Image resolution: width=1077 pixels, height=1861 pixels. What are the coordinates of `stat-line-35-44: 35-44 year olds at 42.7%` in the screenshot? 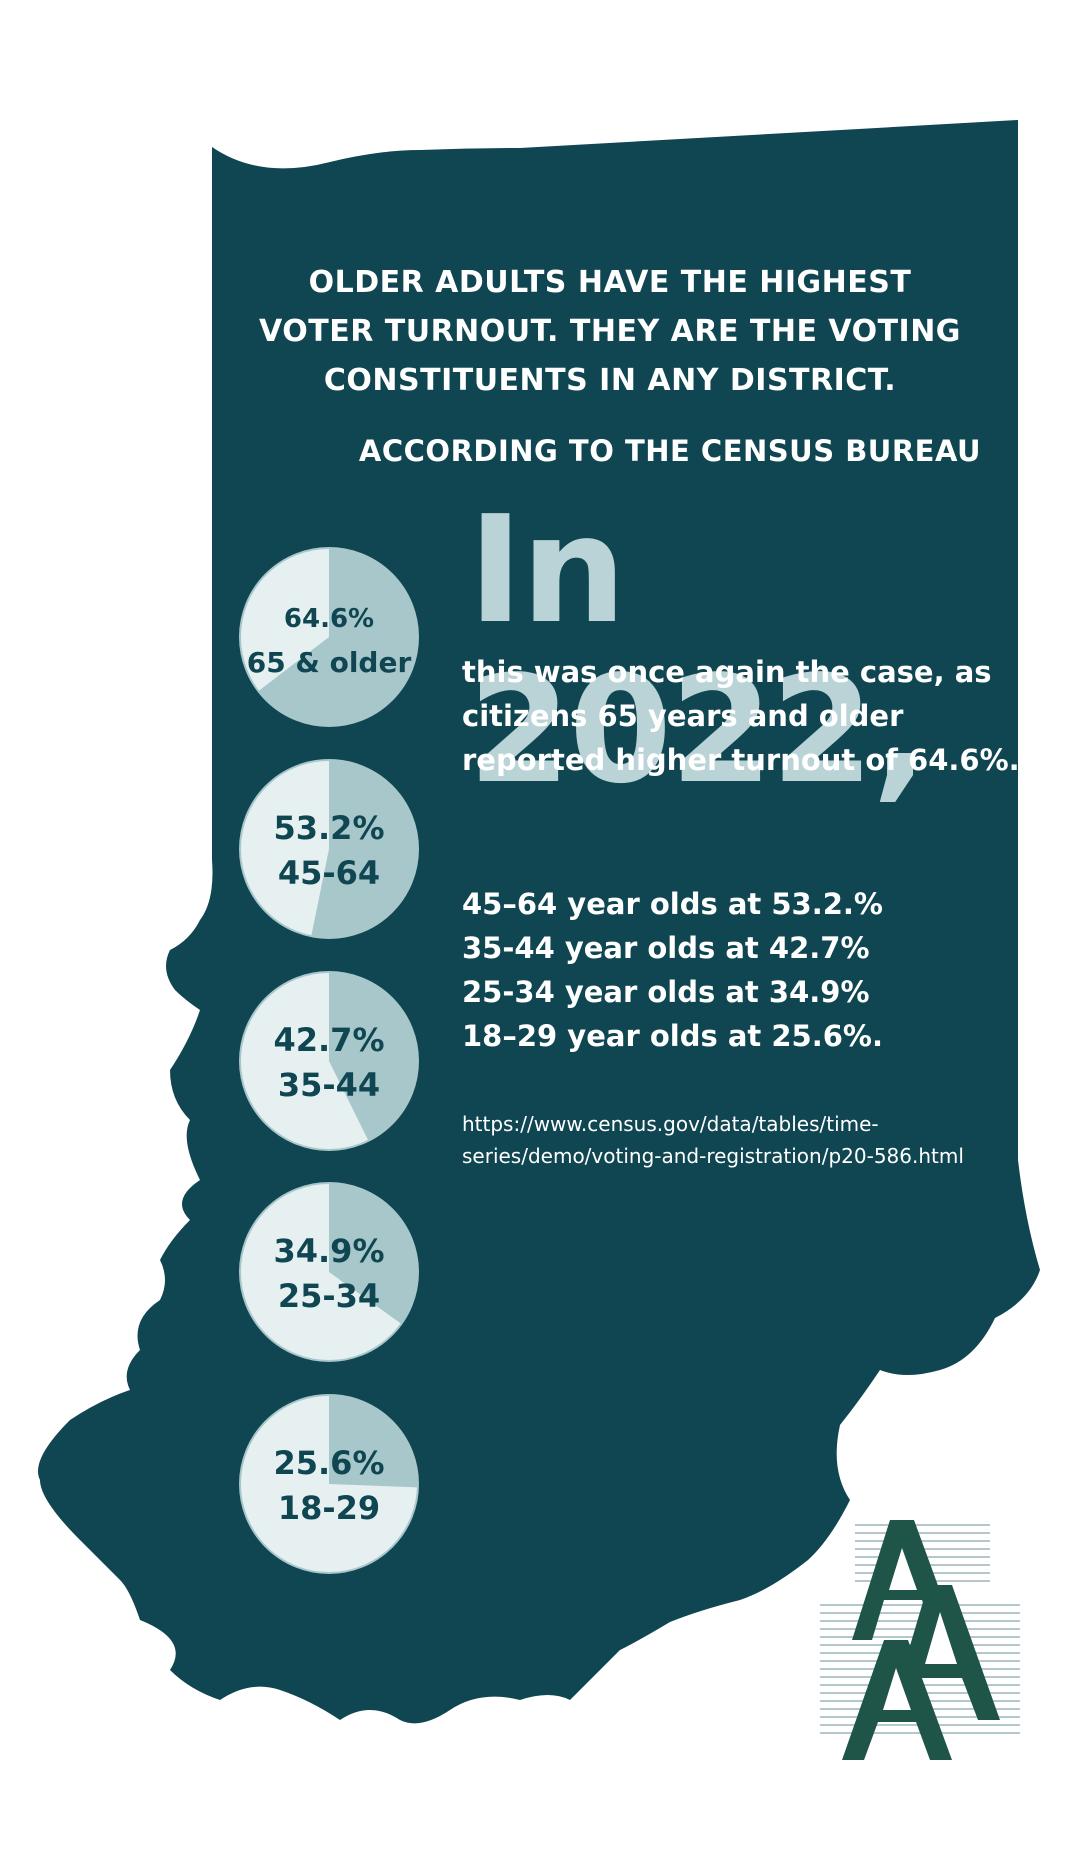 It's located at (666, 948).